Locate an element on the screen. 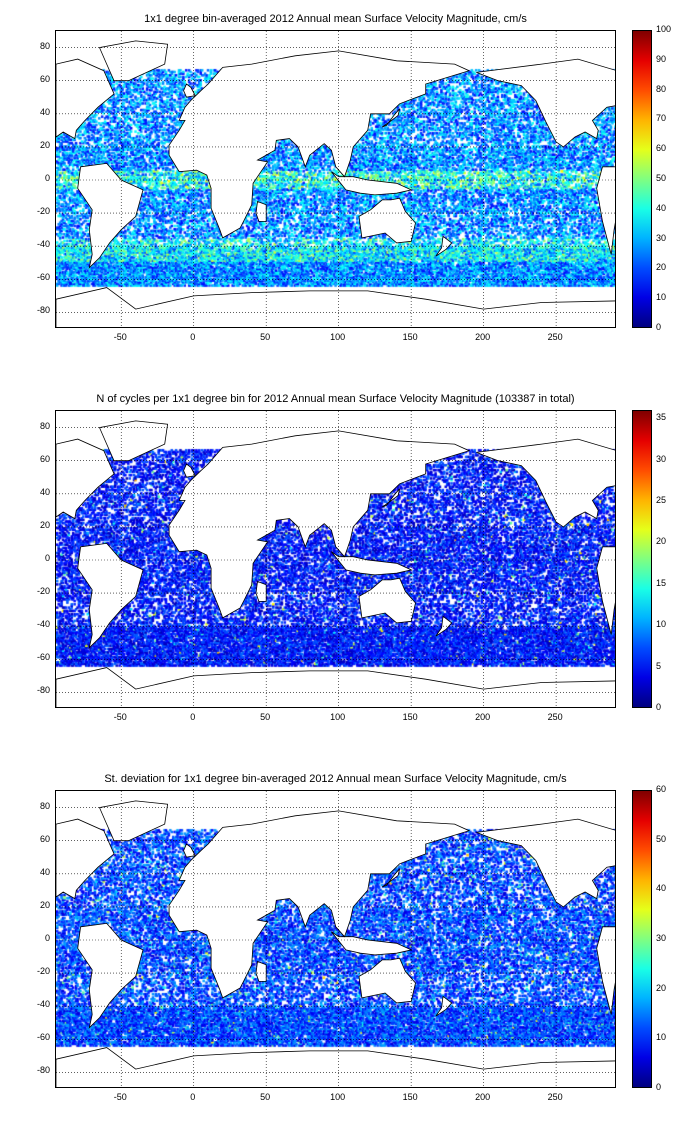 The height and width of the screenshot is (1140, 696). colorbar-tick-label: 25 is located at coordinates (661, 500).